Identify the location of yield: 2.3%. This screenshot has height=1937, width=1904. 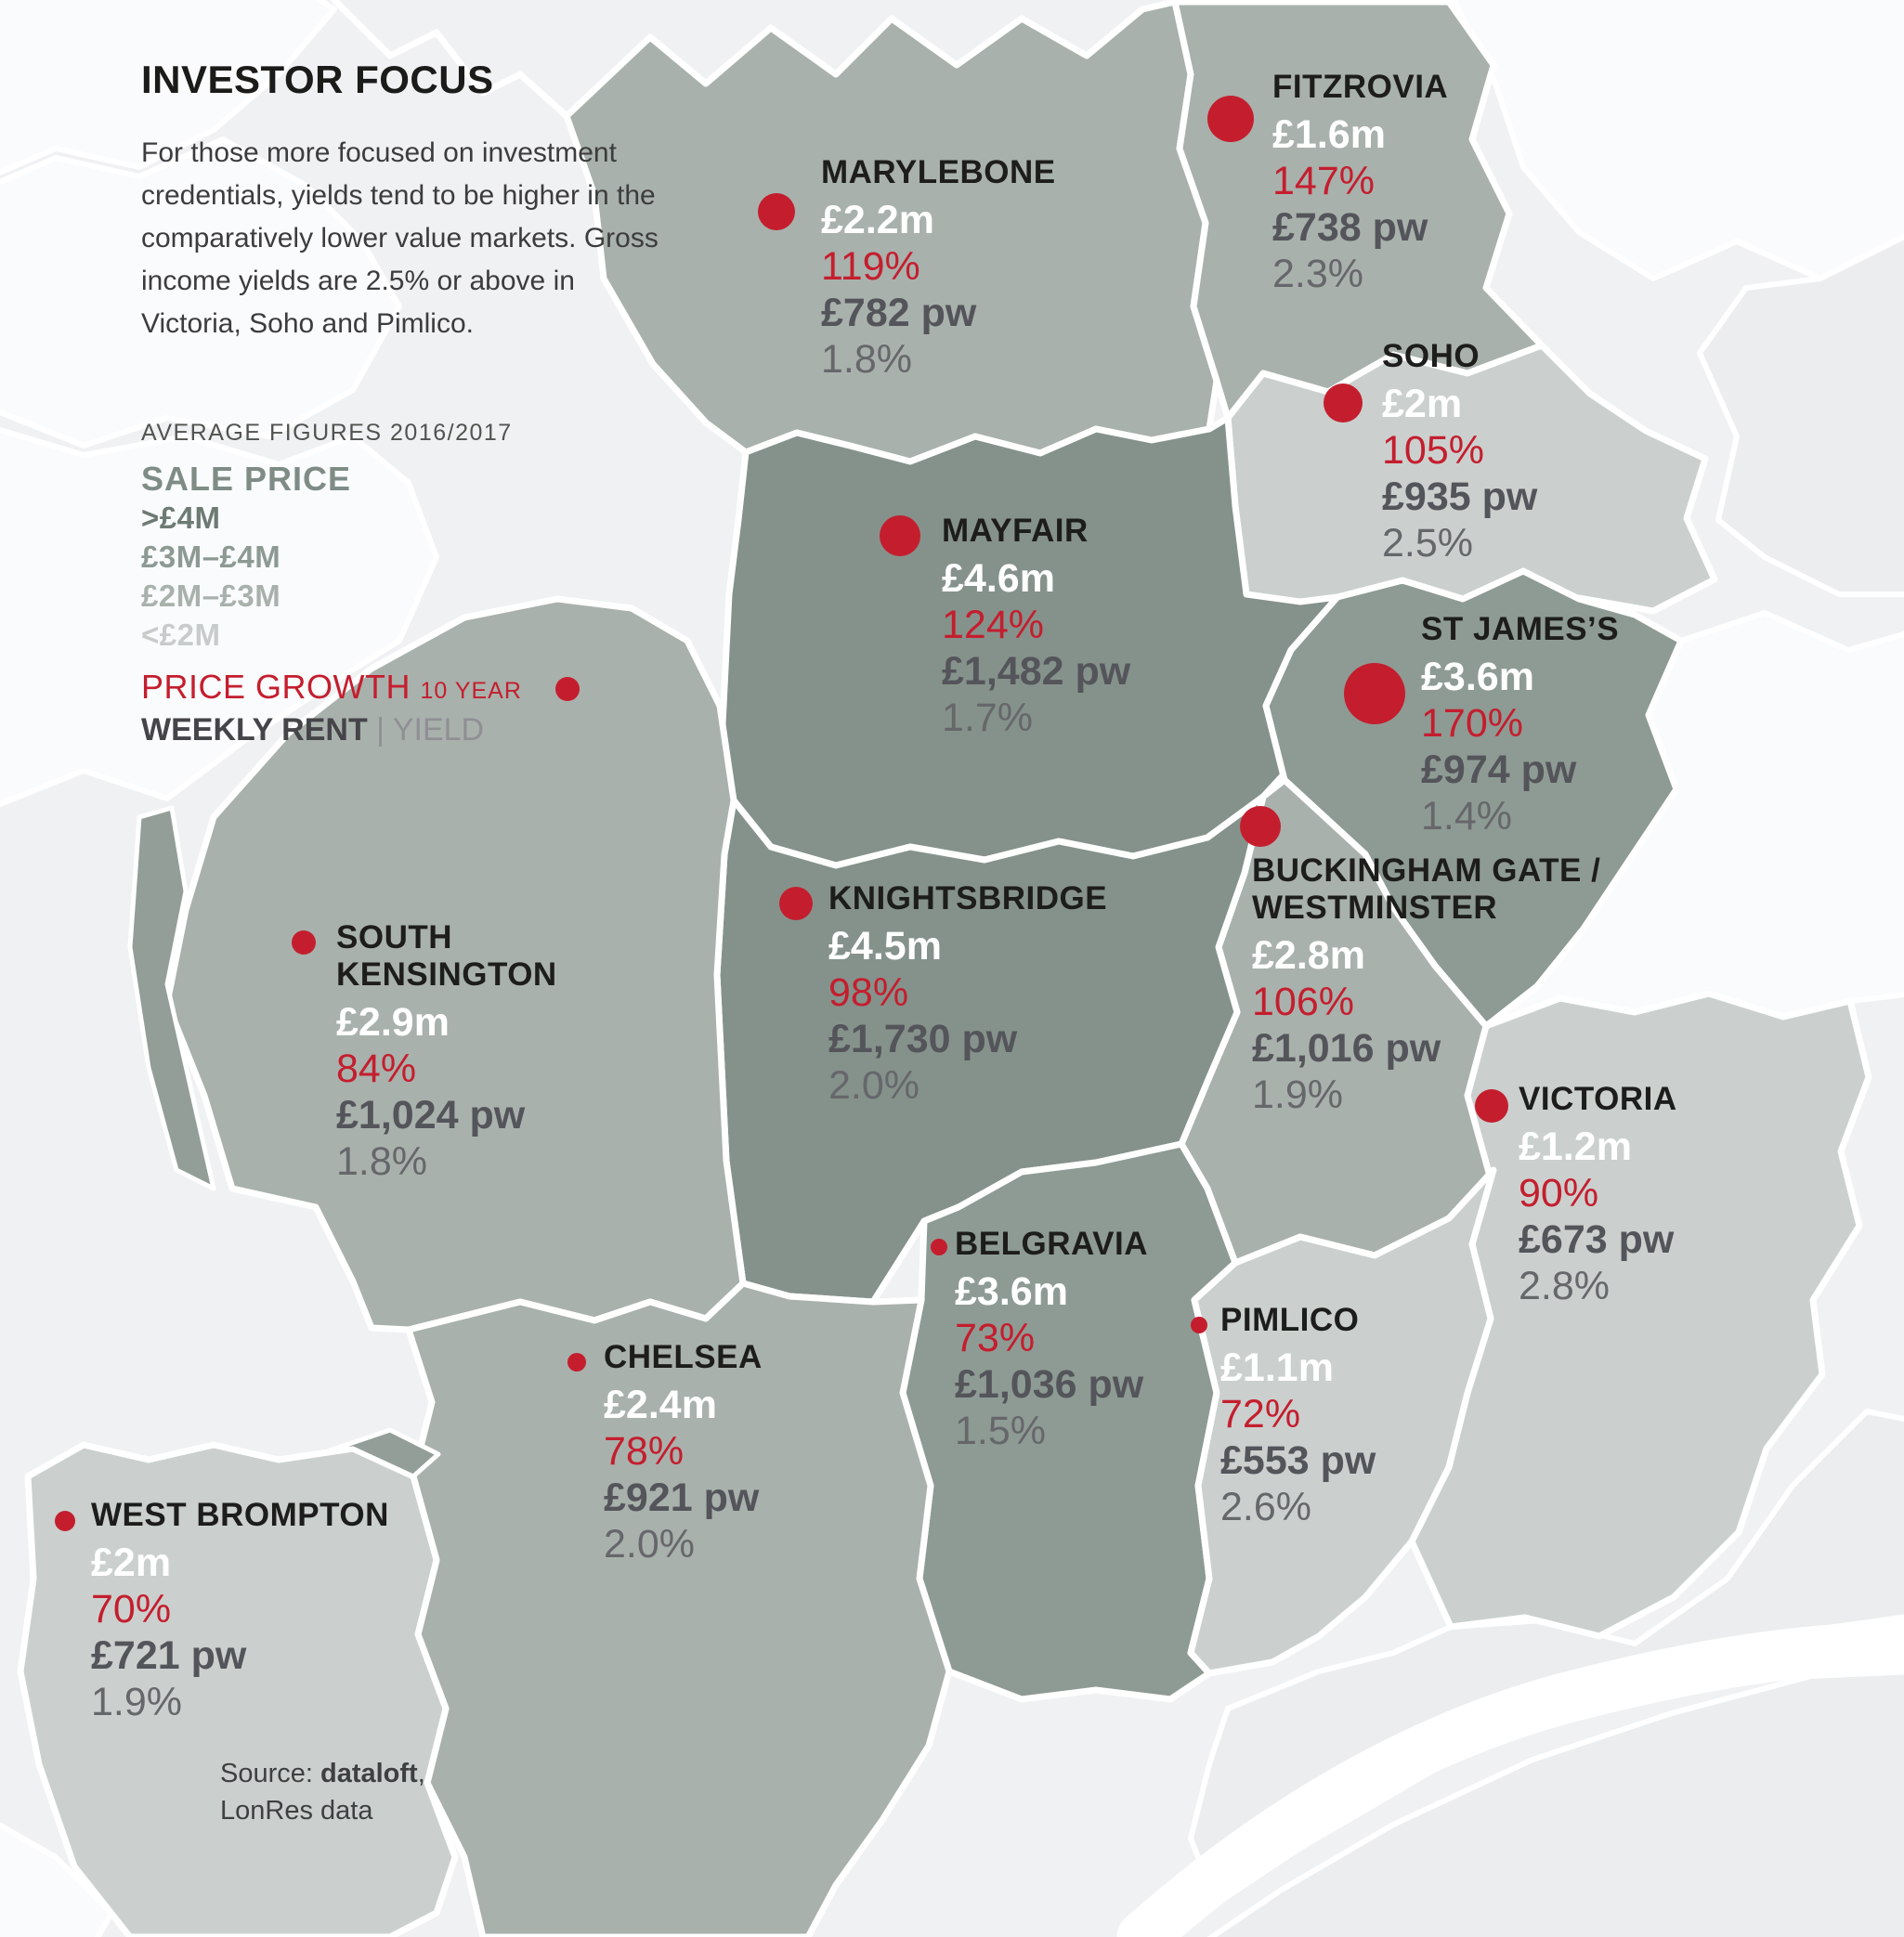
(1318, 274).